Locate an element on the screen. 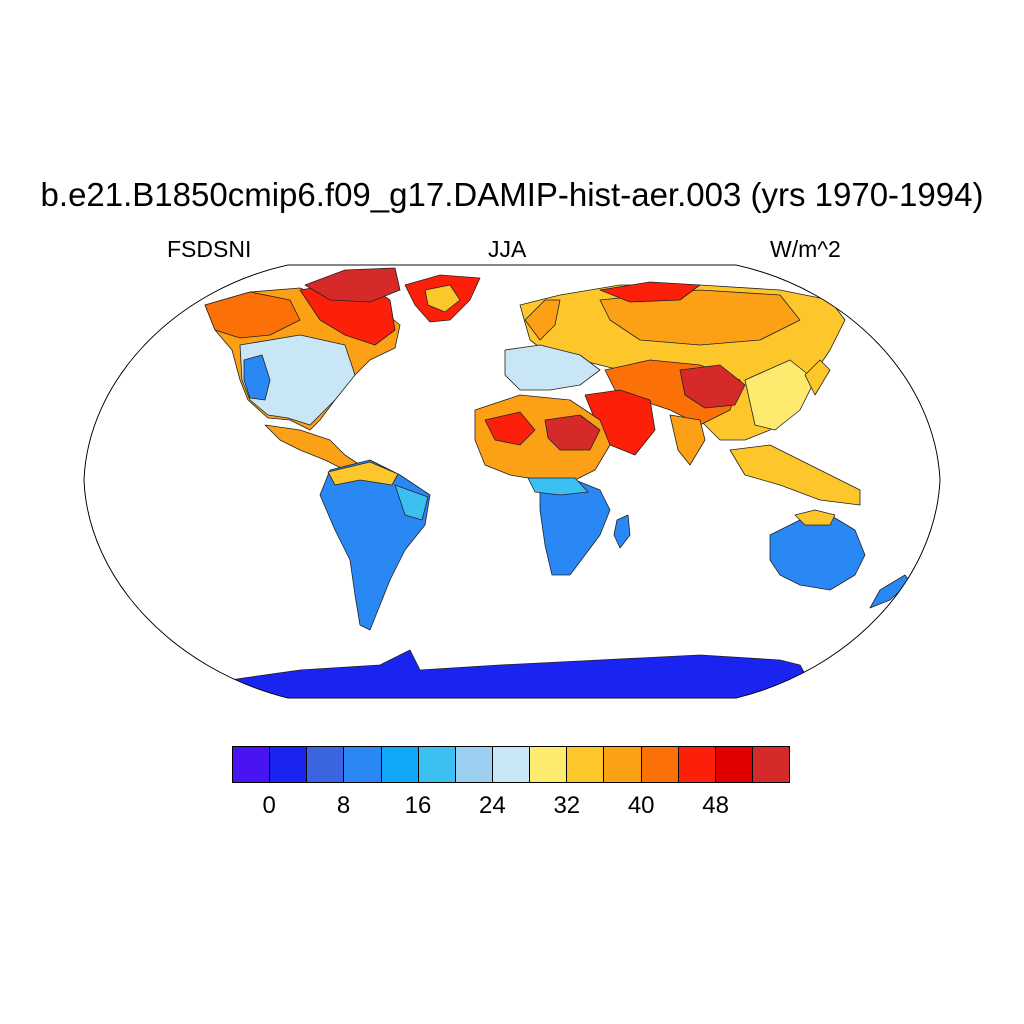 The width and height of the screenshot is (1024, 1024). arctic-islands-region is located at coordinates (352, 285).